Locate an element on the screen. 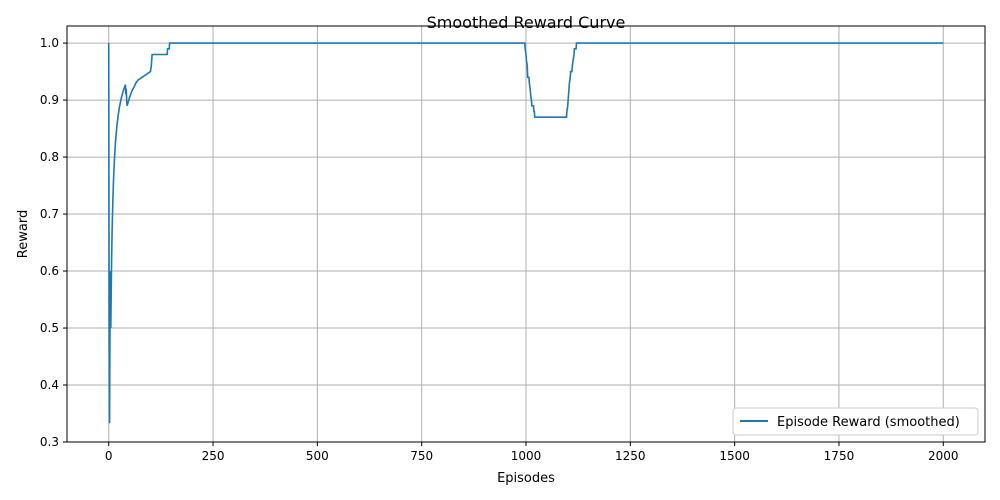  y-tick-label: 0.4 is located at coordinates (49, 385).